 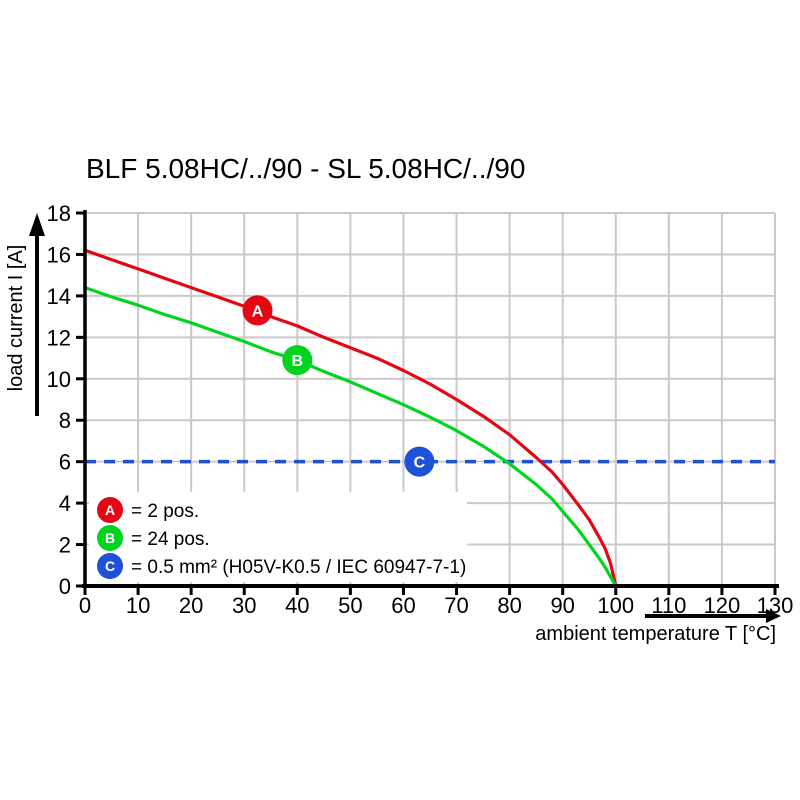 I want to click on y-axis-label: load current I [A], so click(x=16, y=318).